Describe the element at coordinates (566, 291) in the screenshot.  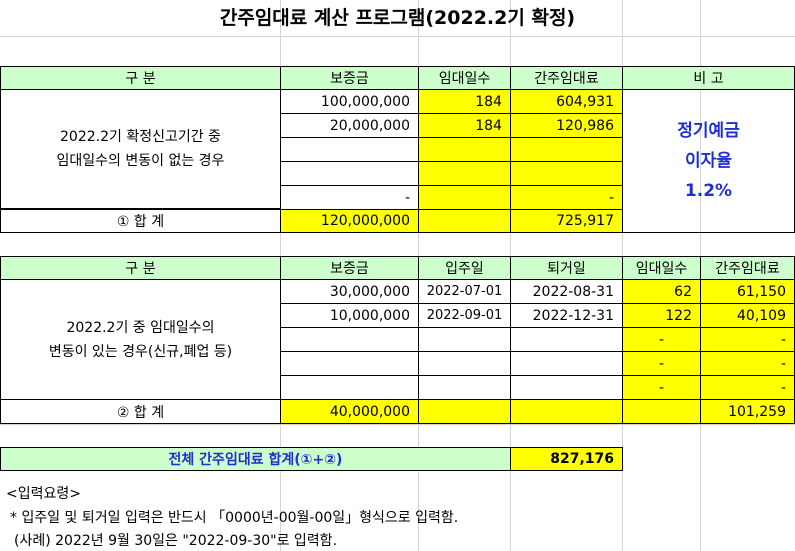
I see `move-out-cell: 2022-08-31` at that location.